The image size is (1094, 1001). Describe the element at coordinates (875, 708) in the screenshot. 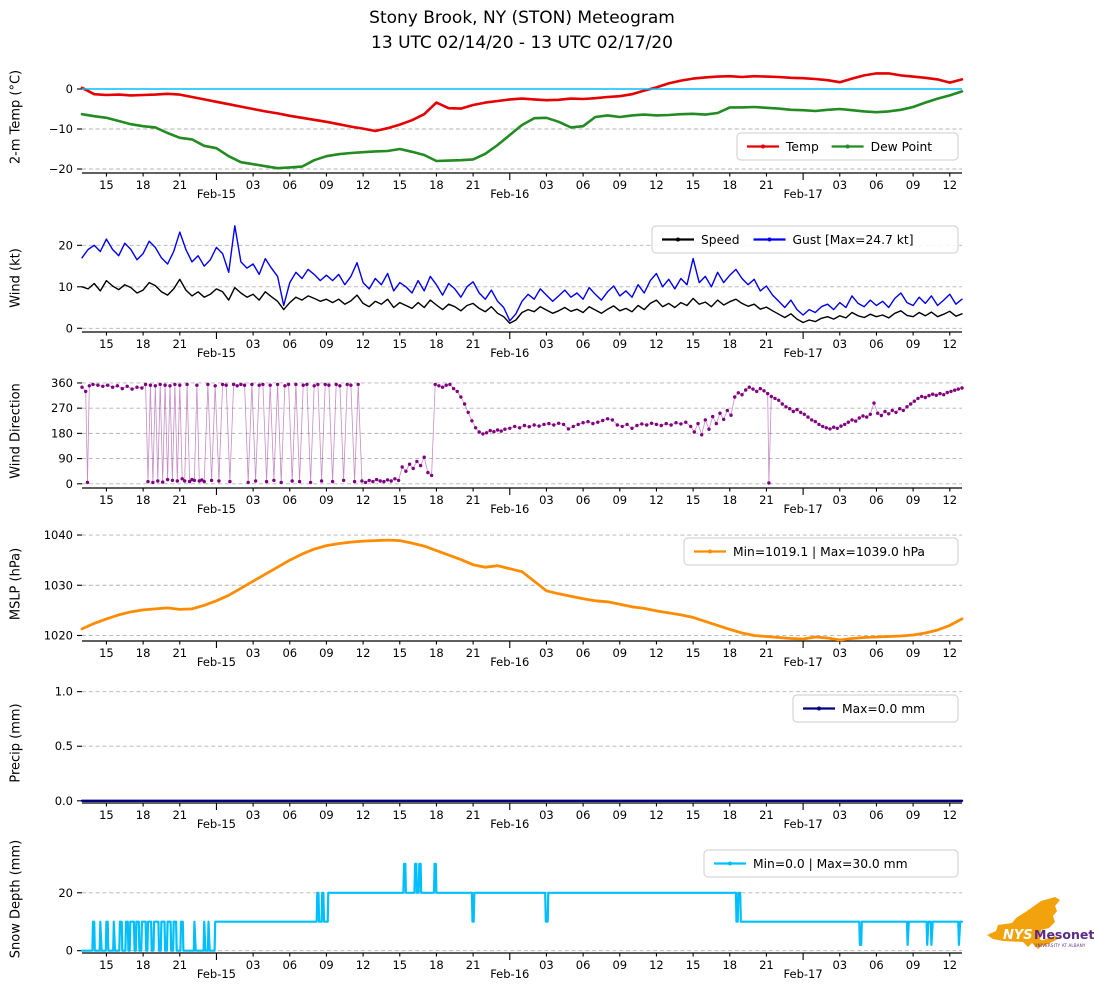

I see `legend-box` at that location.